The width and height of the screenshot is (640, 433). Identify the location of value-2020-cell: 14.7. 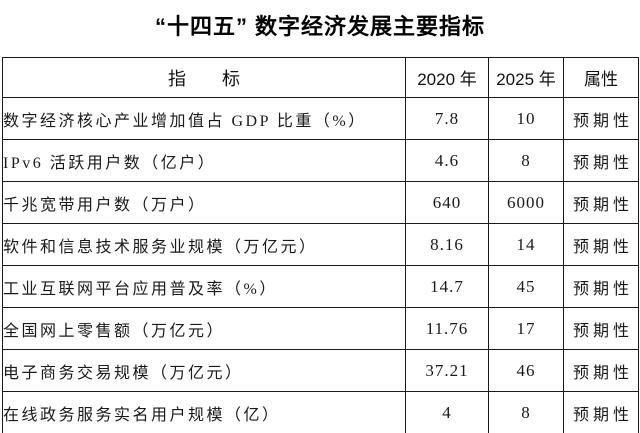
(447, 286).